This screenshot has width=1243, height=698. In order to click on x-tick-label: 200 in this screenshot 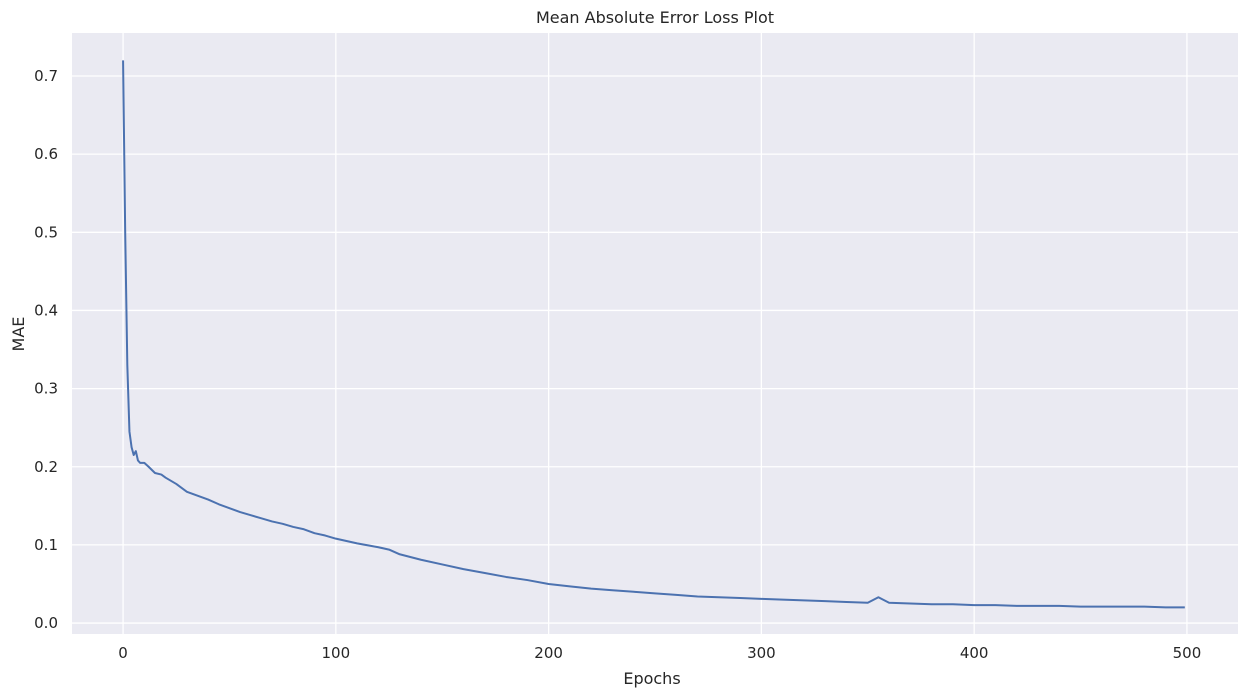, I will do `click(548, 653)`.